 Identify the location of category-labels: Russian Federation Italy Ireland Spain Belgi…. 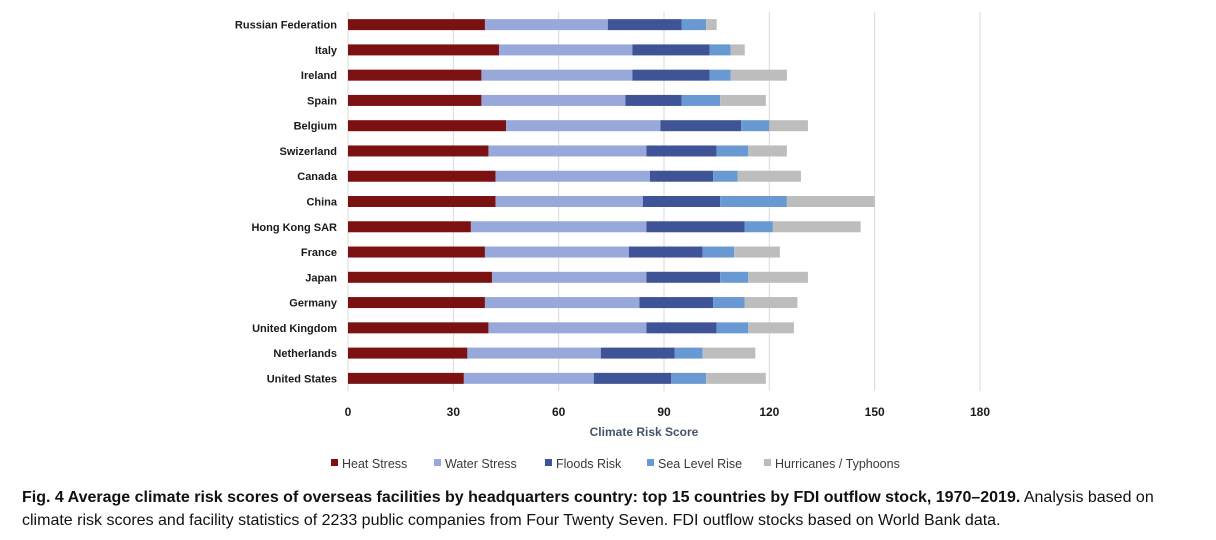
(286, 203).